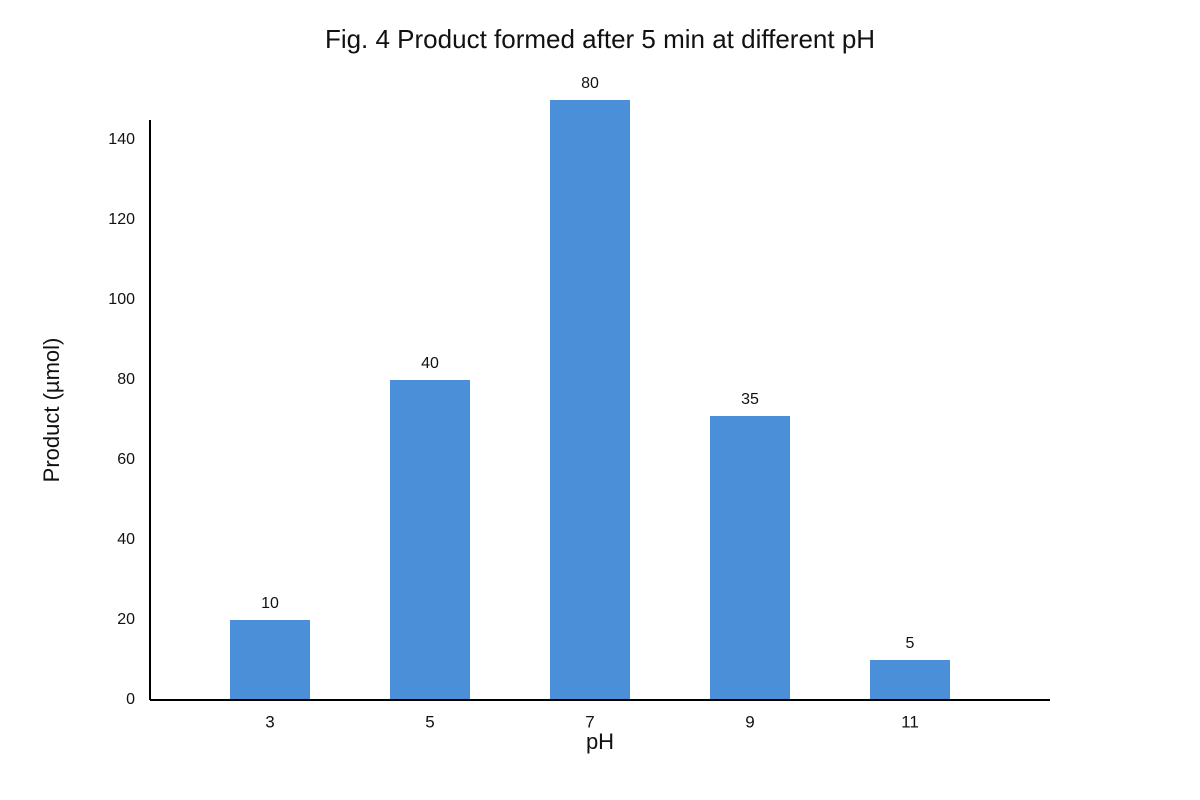  I want to click on y-tick-label: 100, so click(121, 299).